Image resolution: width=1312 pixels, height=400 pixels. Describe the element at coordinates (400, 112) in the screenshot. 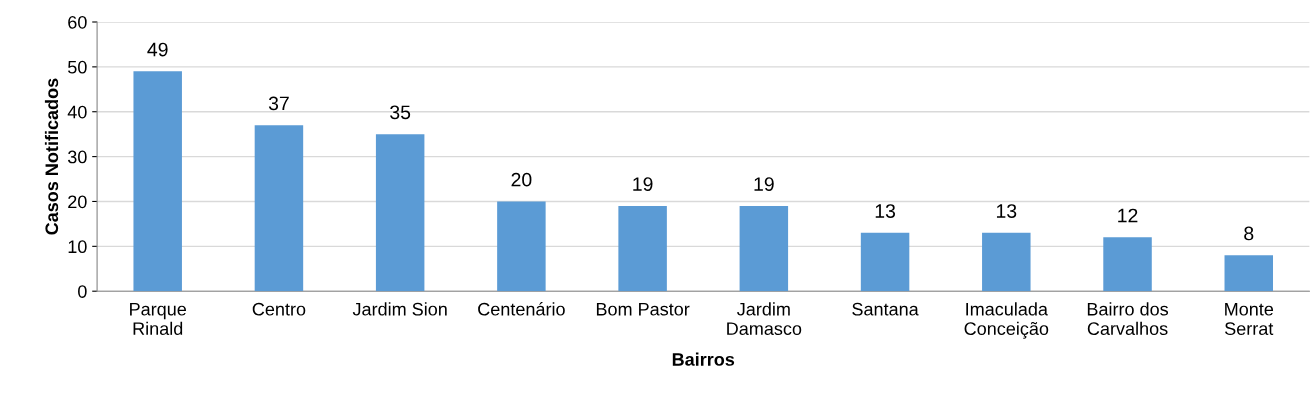

I see `data-label: 35` at that location.